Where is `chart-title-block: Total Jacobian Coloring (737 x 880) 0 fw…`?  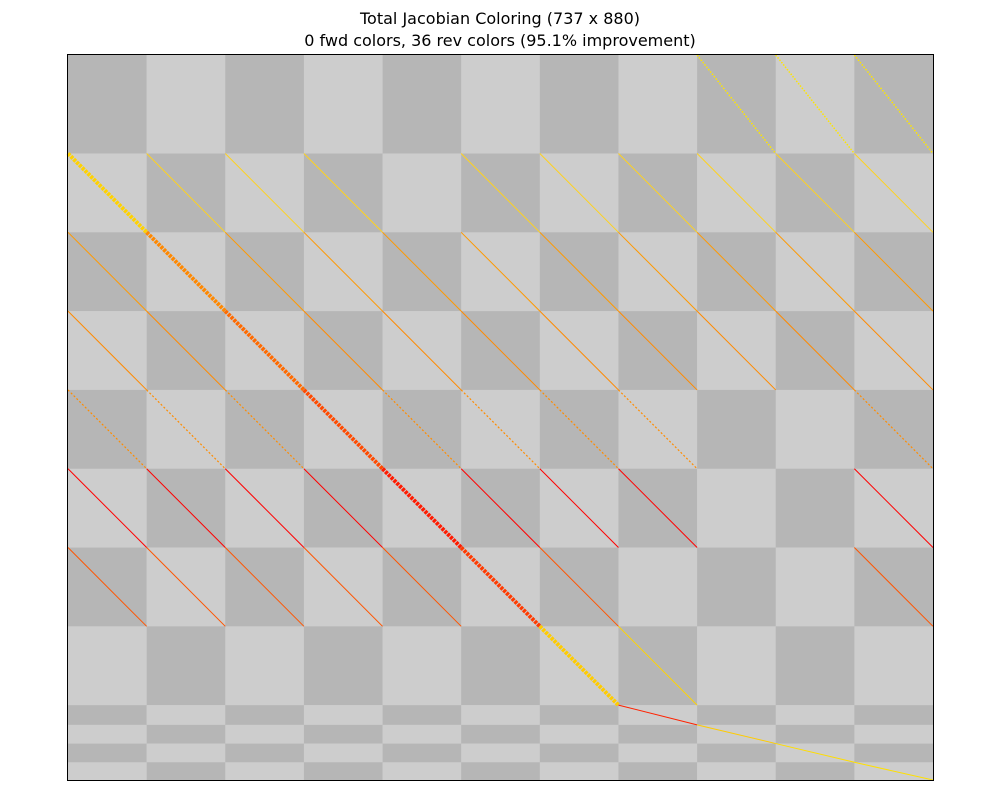
chart-title-block: Total Jacobian Coloring (737 x 880) 0 fw… is located at coordinates (500, 30).